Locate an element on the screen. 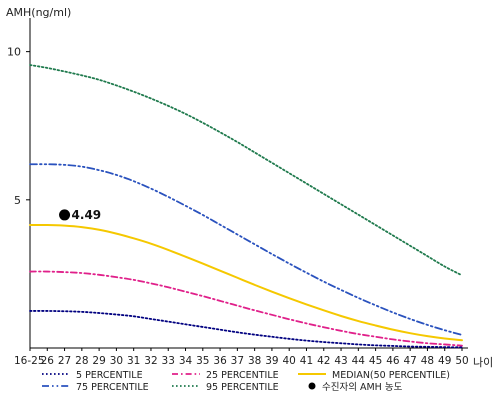  x-axis-title: 나이 is located at coordinates (483, 362).